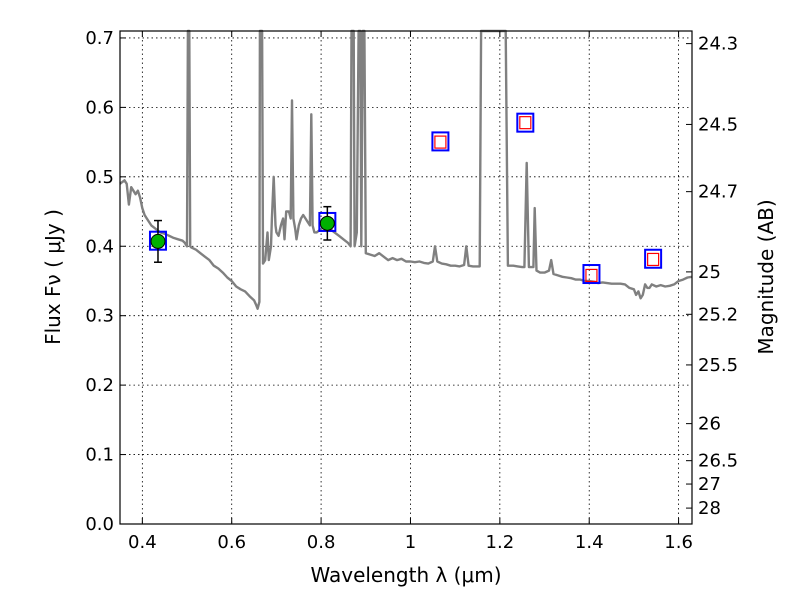 The width and height of the screenshot is (800, 600). Describe the element at coordinates (709, 272) in the screenshot. I see `right-tick-label: 25` at that location.